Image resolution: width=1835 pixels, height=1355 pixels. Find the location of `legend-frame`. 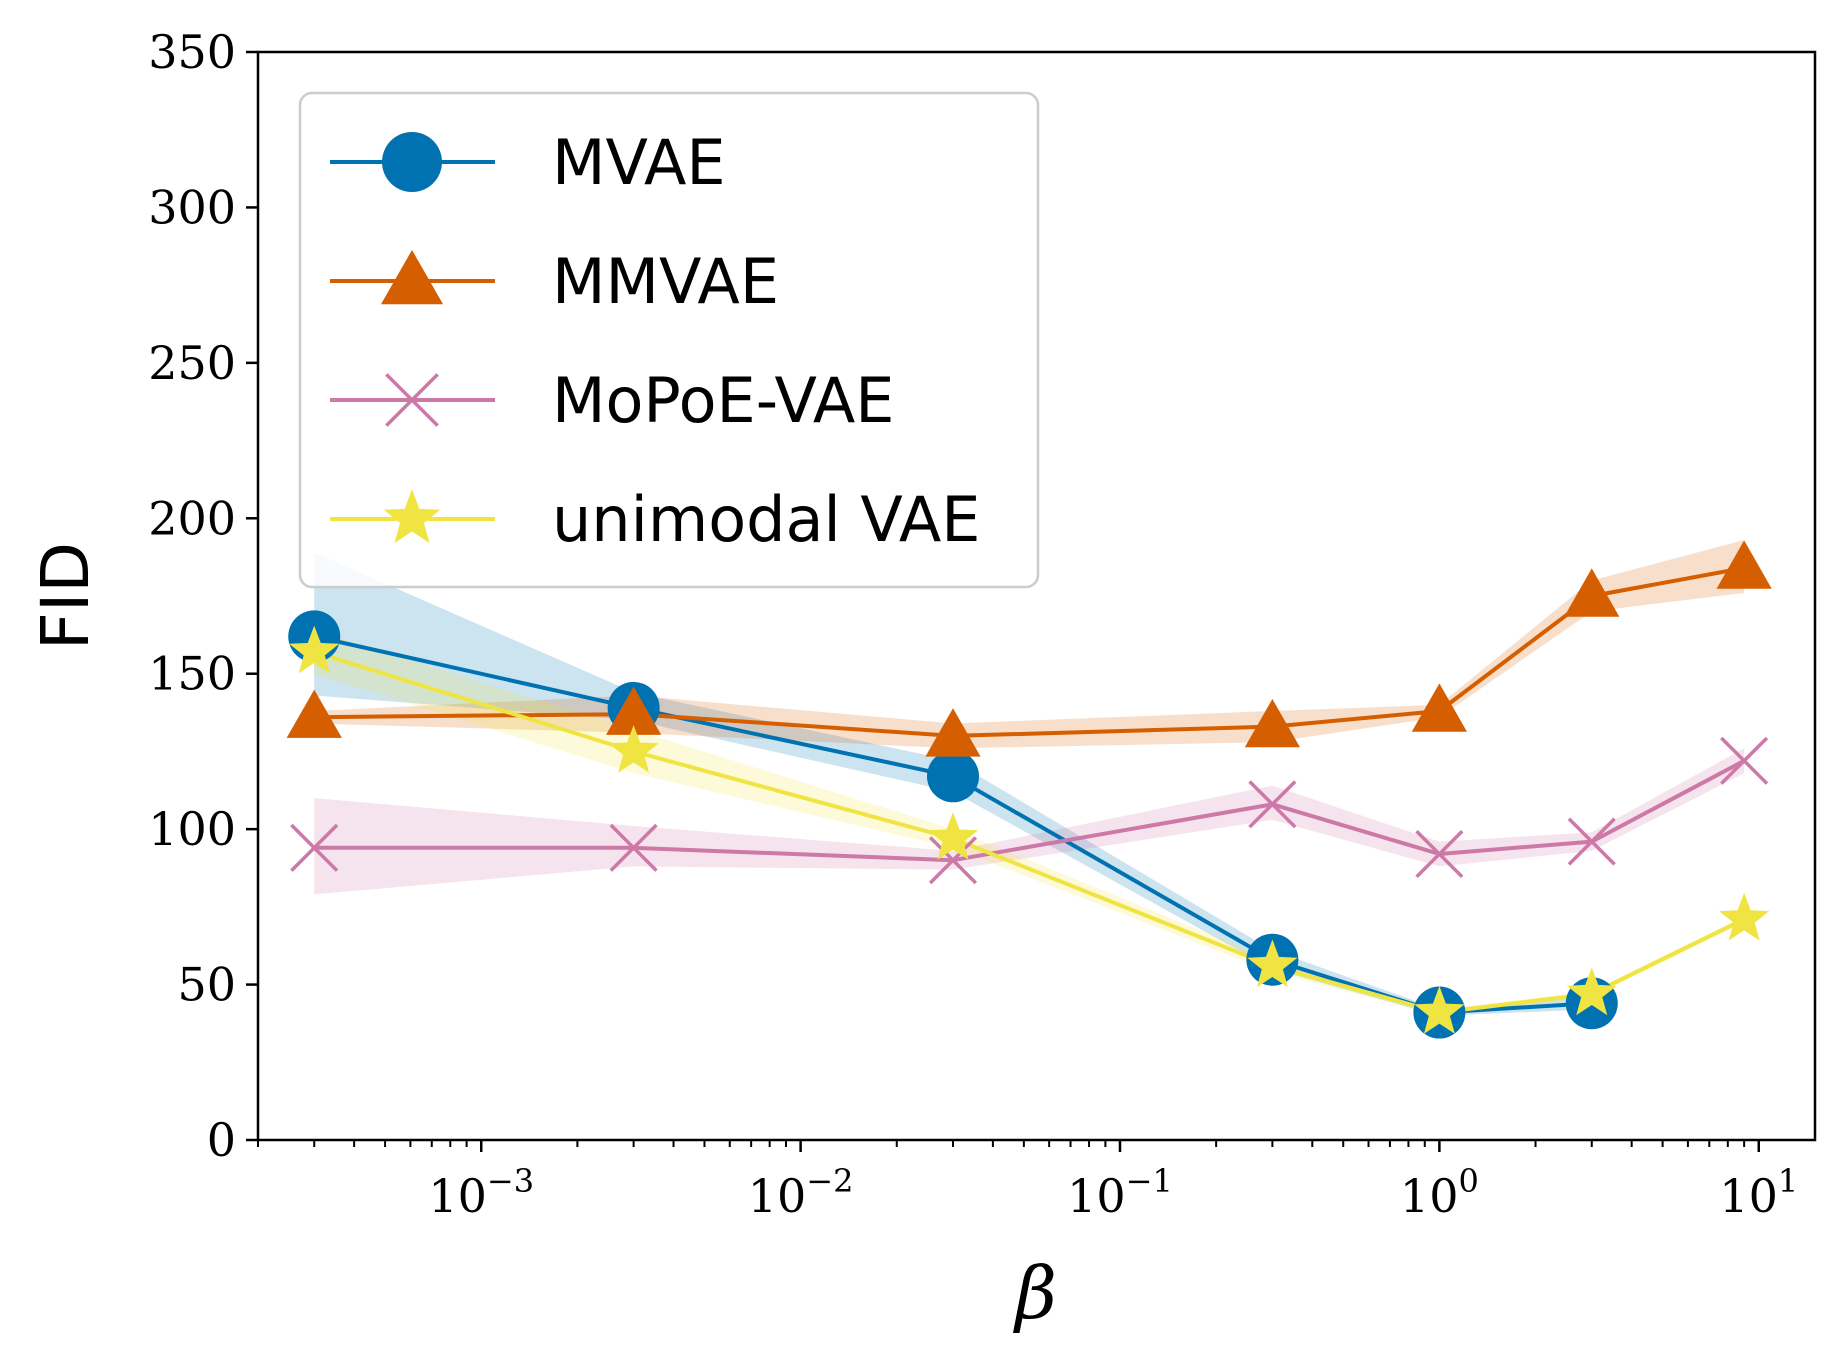

legend-frame is located at coordinates (669, 340).